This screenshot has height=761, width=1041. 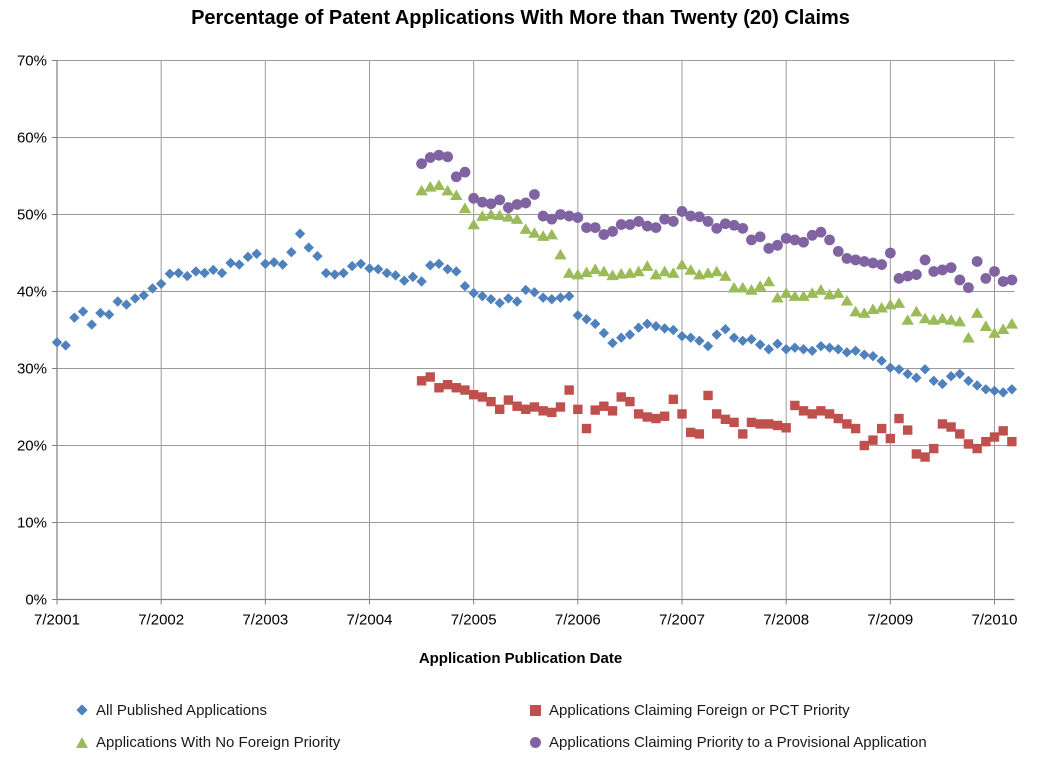 I want to click on x-tick-label: 7/2010, so click(x=995, y=620).